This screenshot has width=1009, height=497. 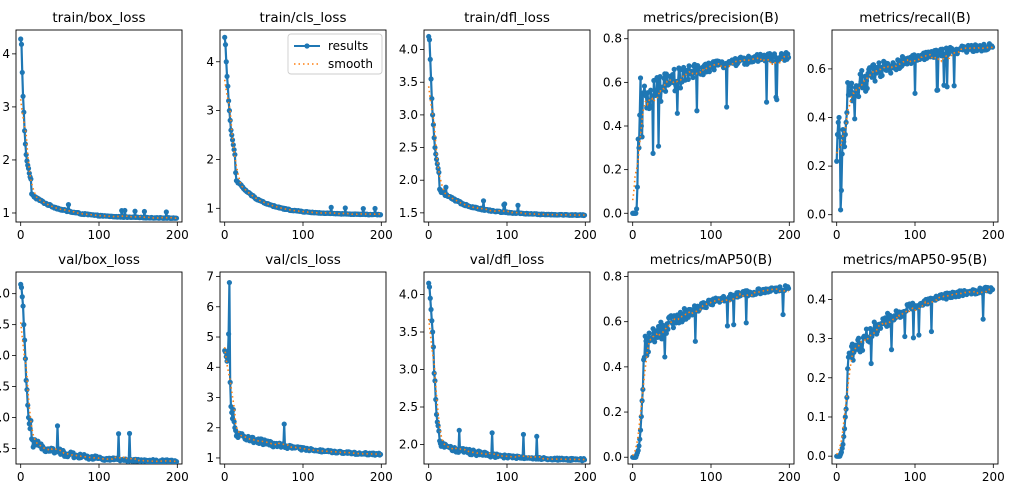 I want to click on subplot-6: val/cls_loss 0 100 200 1 2 3 4 5 6 7, so click(x=299, y=368).